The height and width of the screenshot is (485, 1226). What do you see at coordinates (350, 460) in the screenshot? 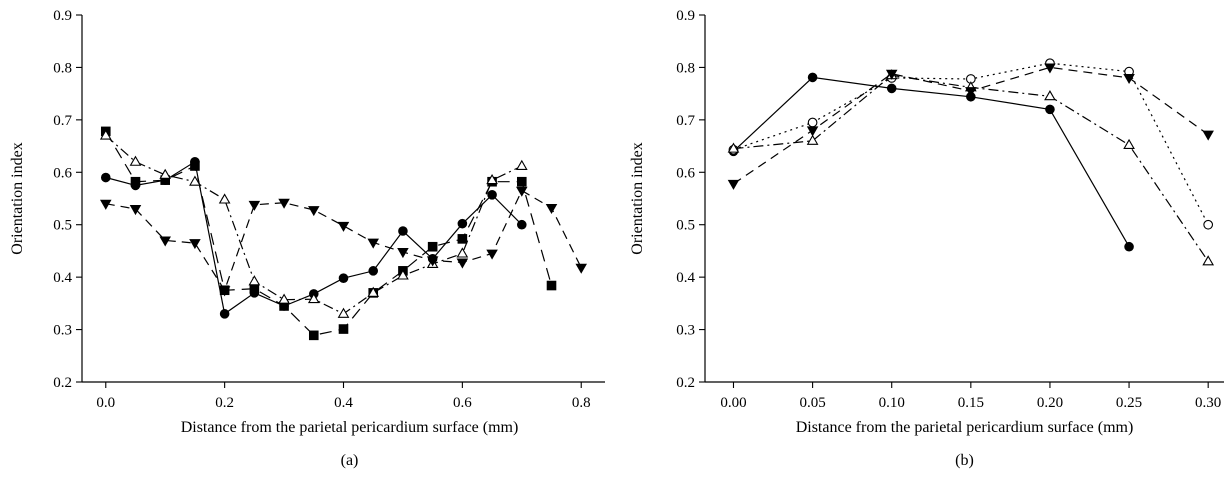
I see `panel-label: (a)` at bounding box center [350, 460].